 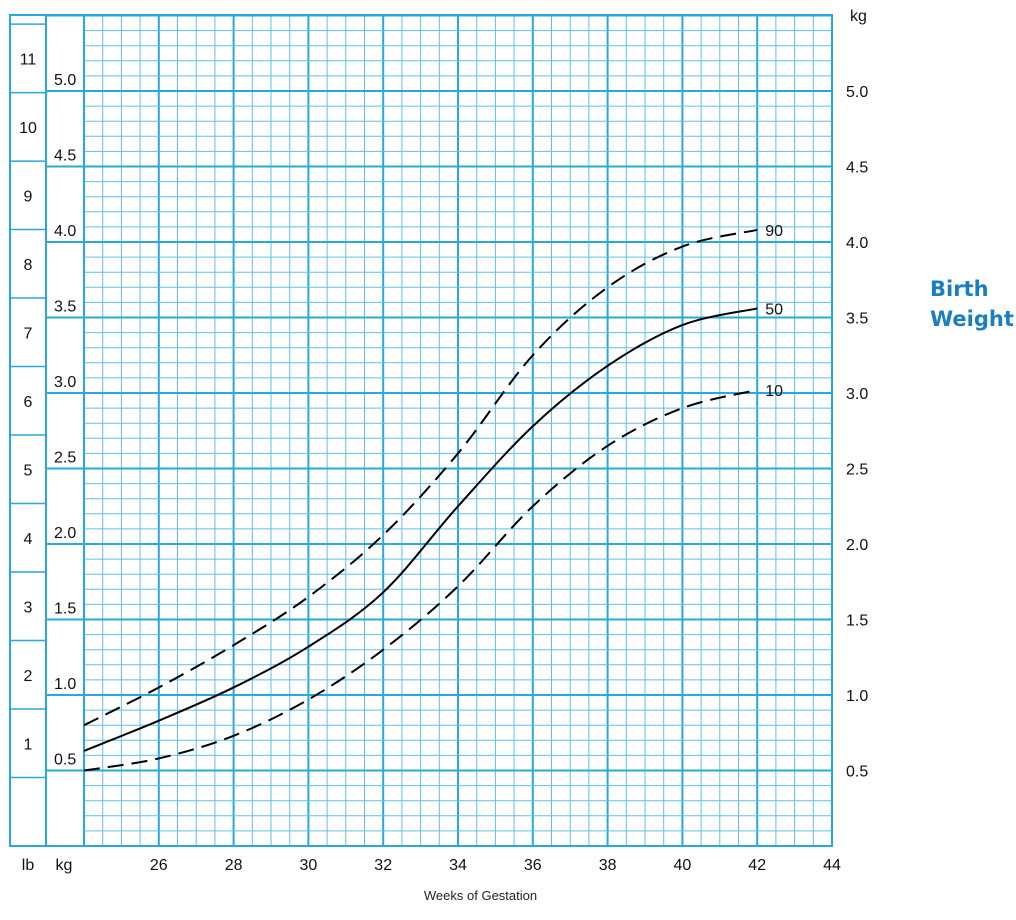 I want to click on lb-tick-label: 7, so click(x=28, y=333).